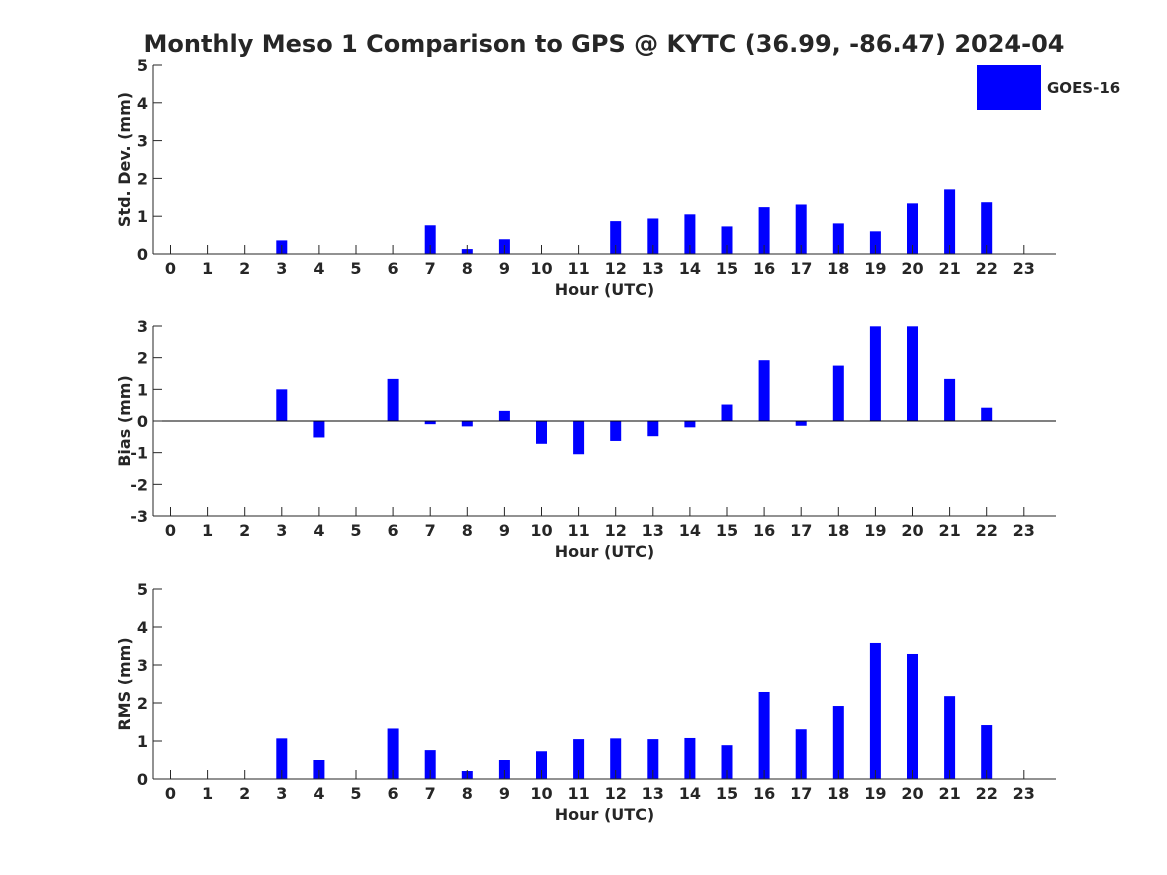  What do you see at coordinates (801, 268) in the screenshot?
I see `std-dev-x-tick-label: 17` at bounding box center [801, 268].